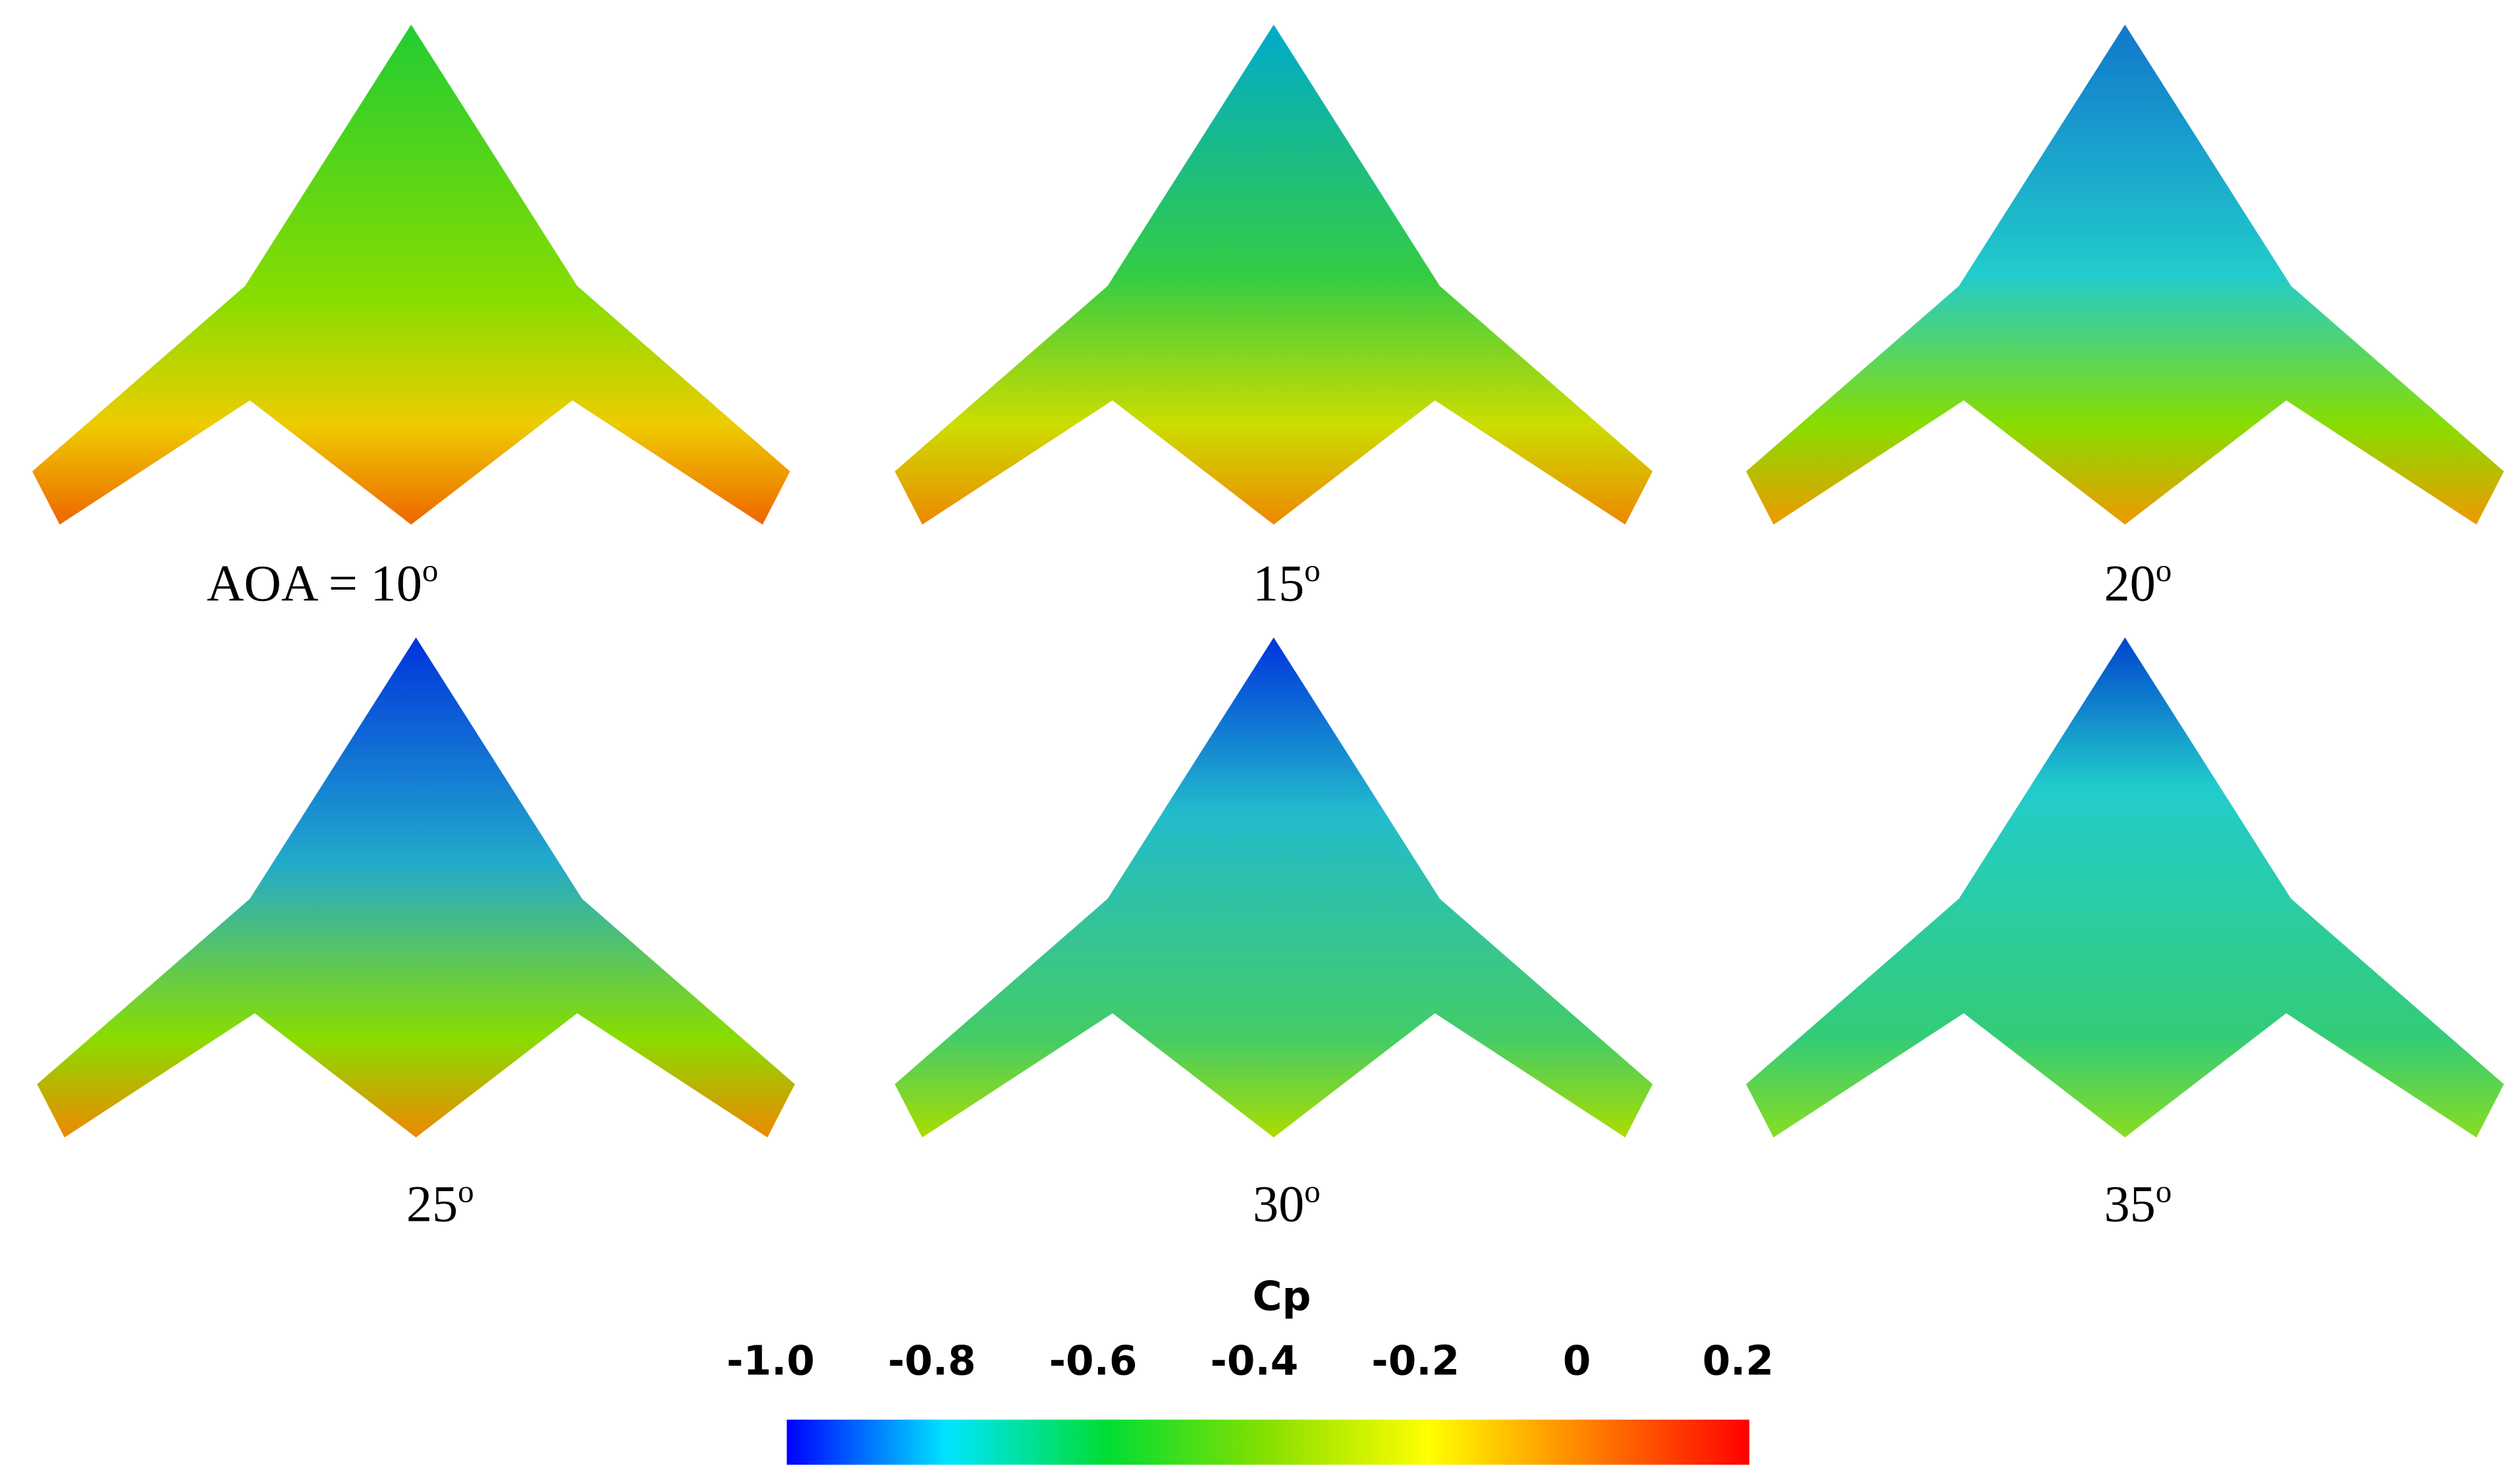 This screenshot has height=1483, width=2520. Describe the element at coordinates (932, 1360) in the screenshot. I see `colorbar-tick-label: -0.8` at that location.